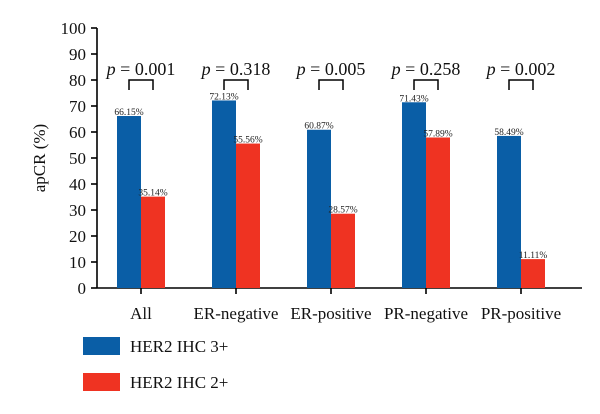 The image size is (600, 414). Describe the element at coordinates (319, 208) in the screenshot. I see `bar-ihc3-er-positive` at that location.